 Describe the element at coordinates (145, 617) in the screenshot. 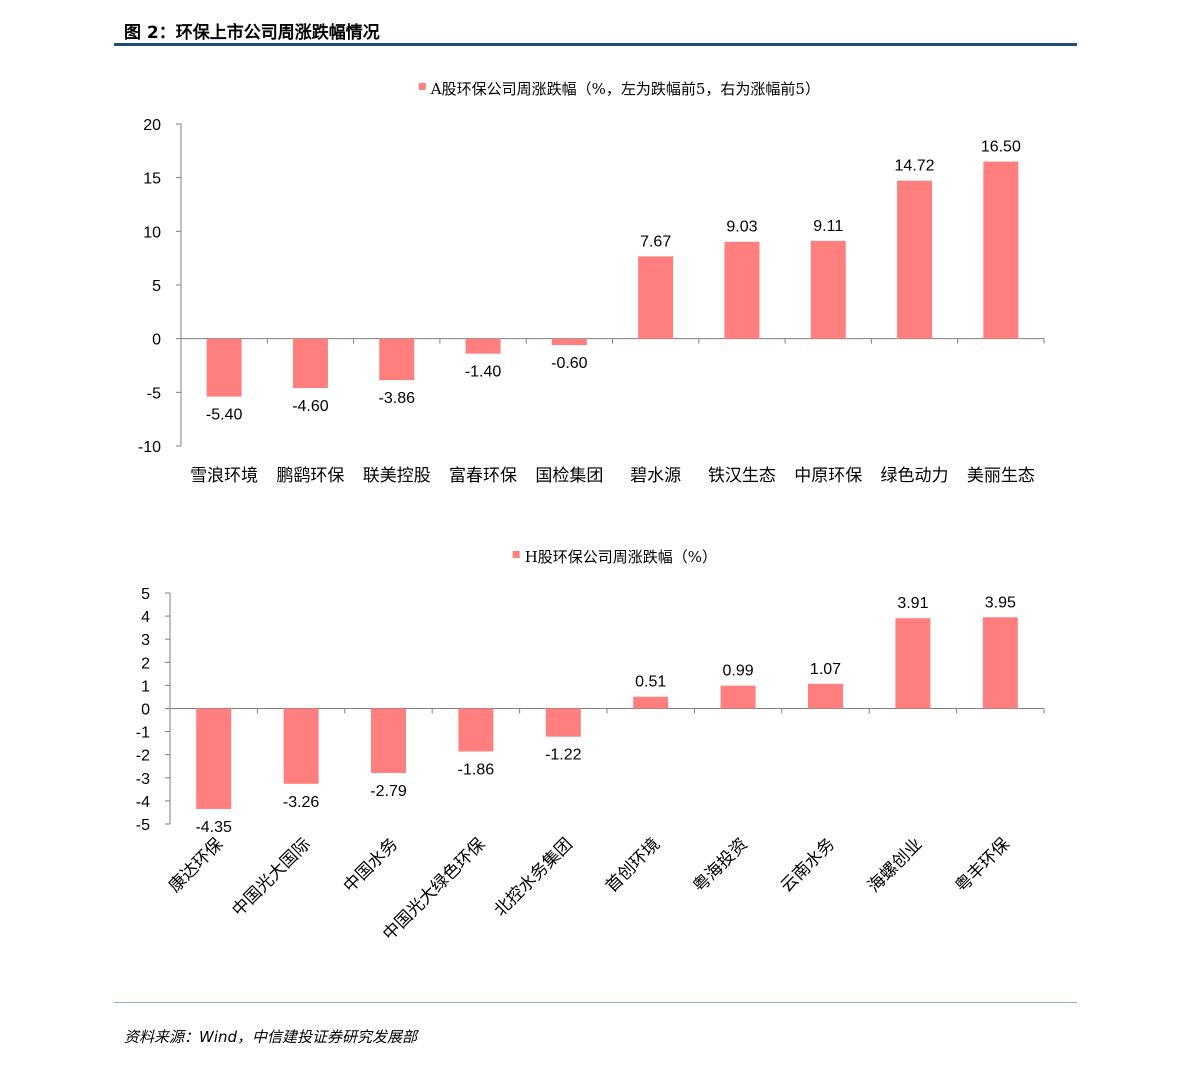

I see `y-tick-label: 4` at that location.